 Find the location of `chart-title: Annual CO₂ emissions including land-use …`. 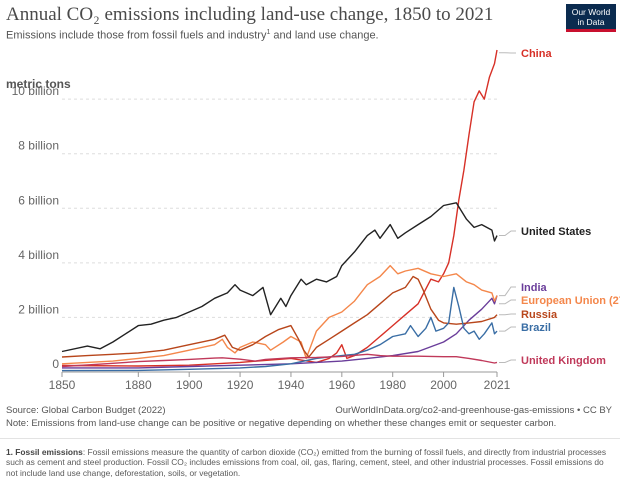

chart-title: Annual CO₂ emissions including land-use … is located at coordinates (250, 14).